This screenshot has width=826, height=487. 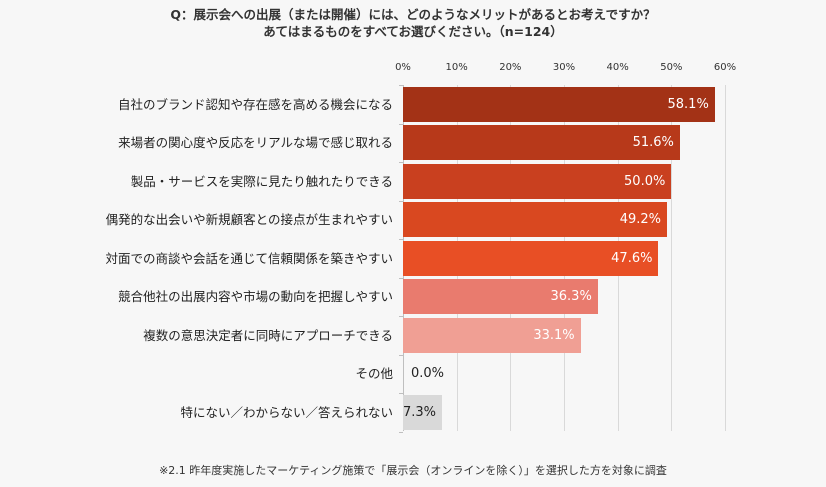 I want to click on category-label: 特にない／わからない／答えられない, so click(x=286, y=412).